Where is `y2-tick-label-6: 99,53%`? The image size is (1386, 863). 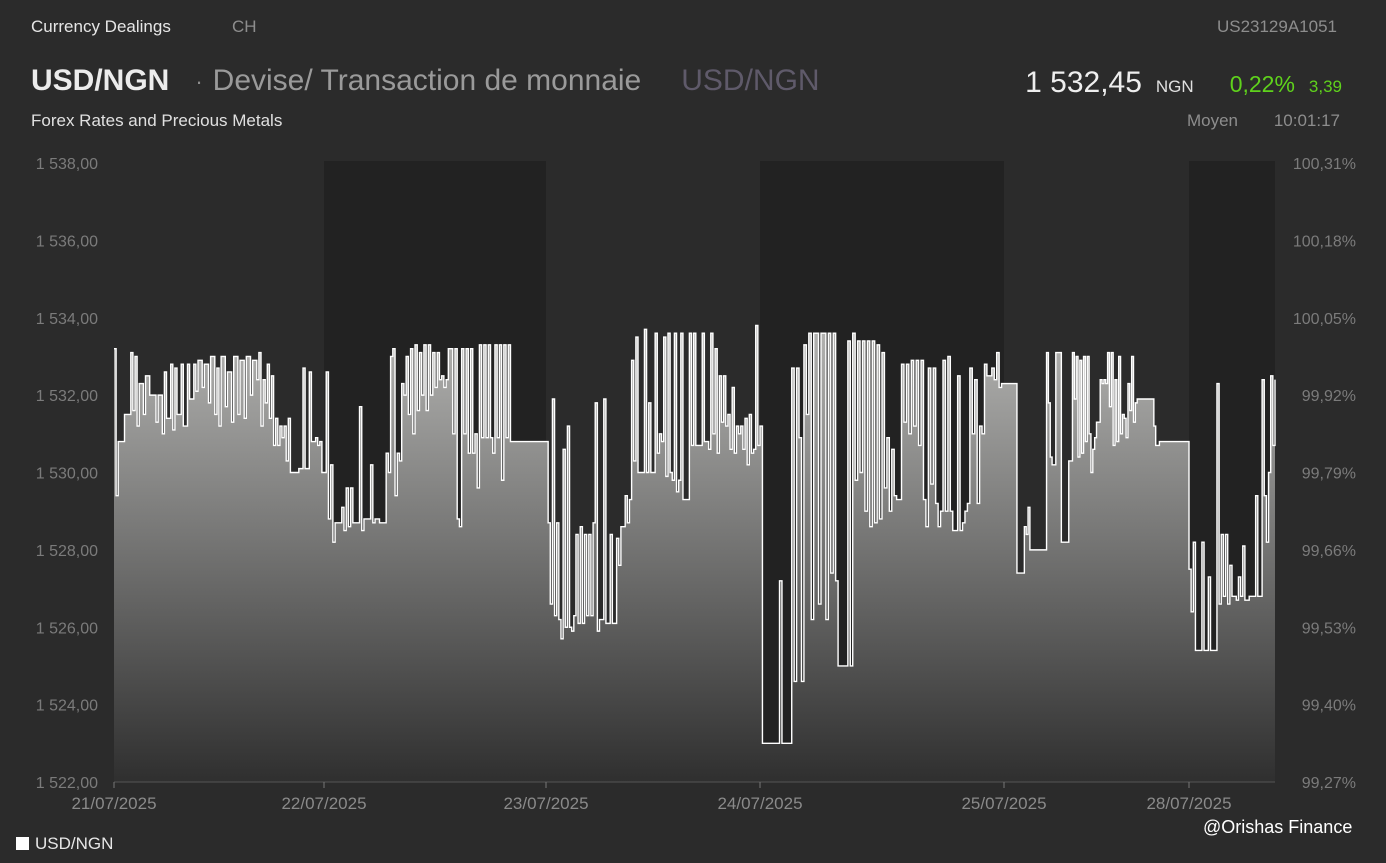
y2-tick-label-6: 99,53% is located at coordinates (1329, 628).